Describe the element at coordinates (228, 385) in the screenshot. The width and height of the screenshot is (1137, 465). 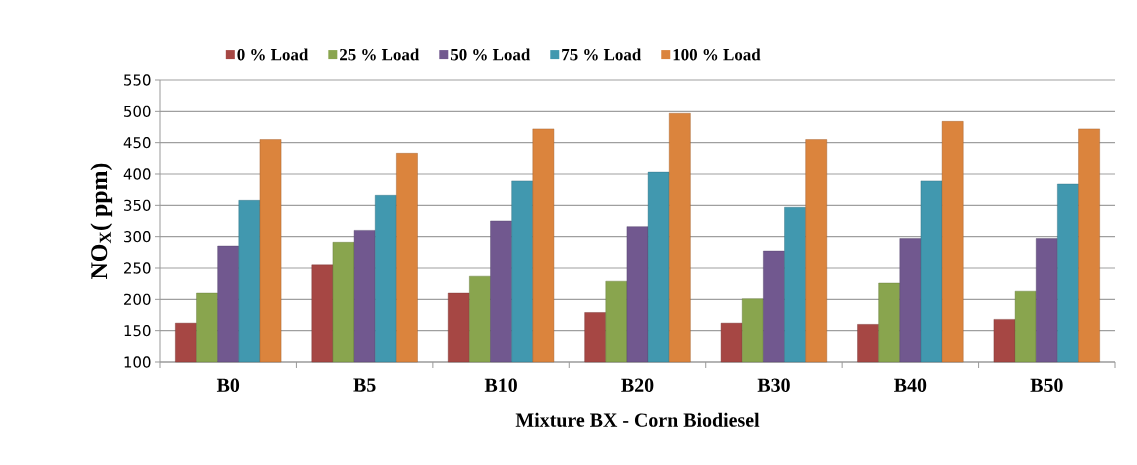
I see `x-tick-label: B0` at that location.